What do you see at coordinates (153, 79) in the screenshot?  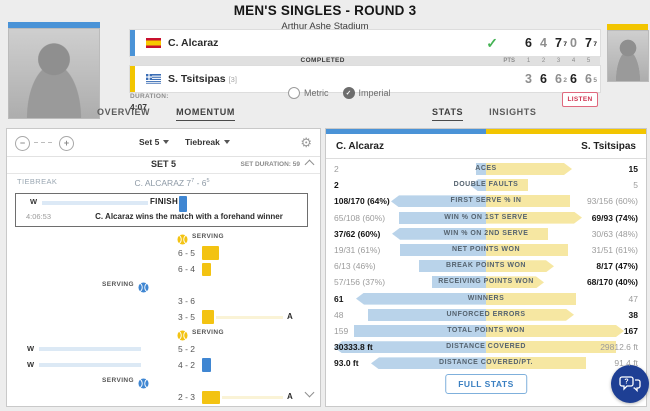 I see `flag-greece-icon` at bounding box center [153, 79].